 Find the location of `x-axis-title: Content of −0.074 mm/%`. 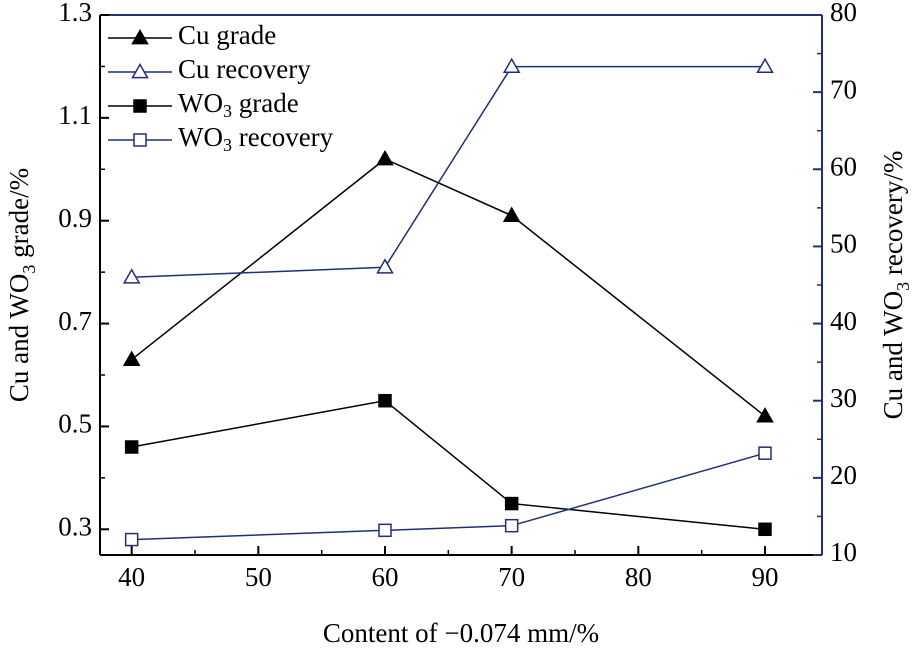

x-axis-title: Content of −0.074 mm/% is located at coordinates (461, 633).